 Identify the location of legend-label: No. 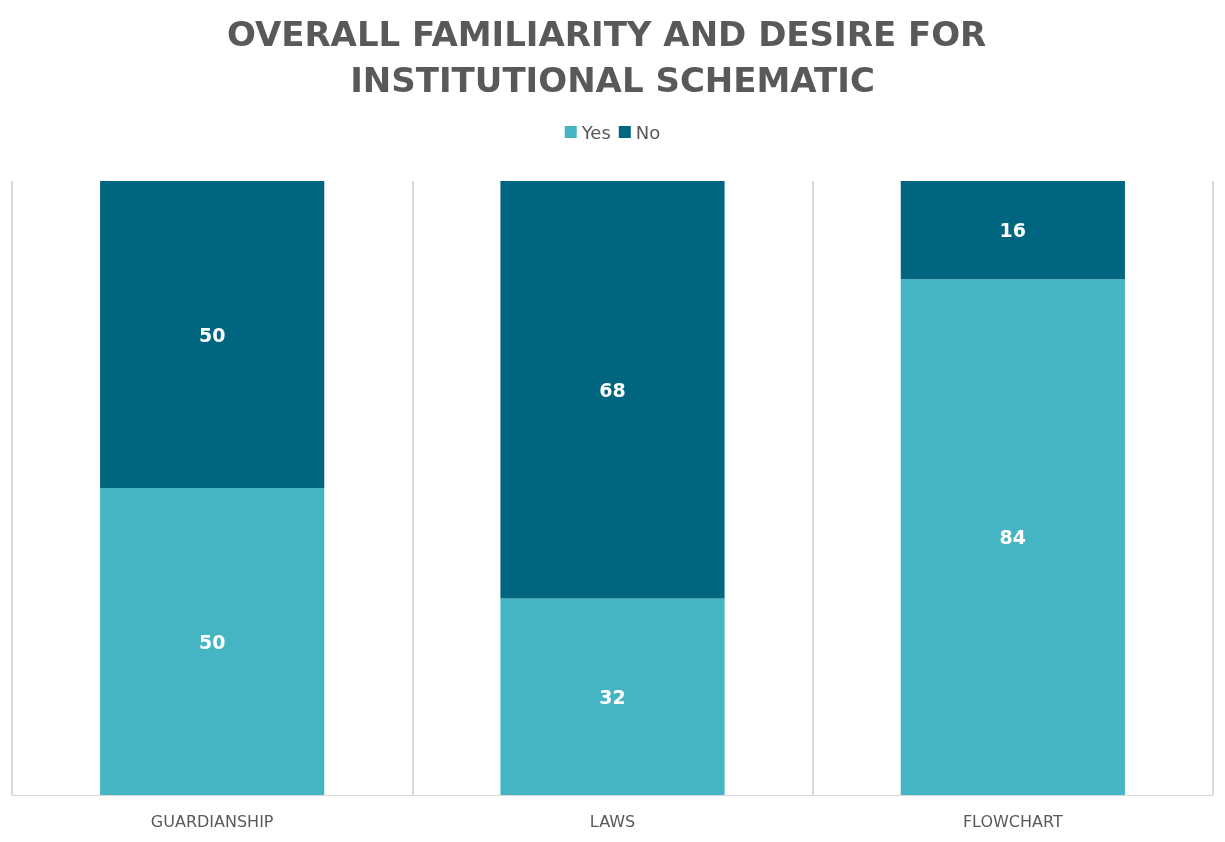
(648, 132).